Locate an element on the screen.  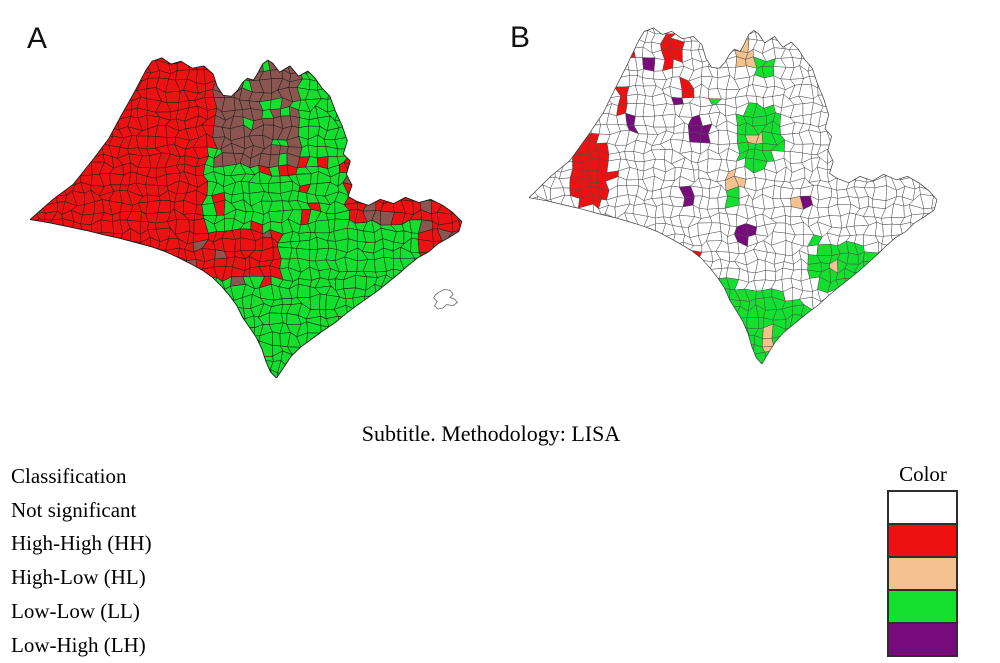
legend-item-low-high: Low-High (LH) is located at coordinates (78, 644).